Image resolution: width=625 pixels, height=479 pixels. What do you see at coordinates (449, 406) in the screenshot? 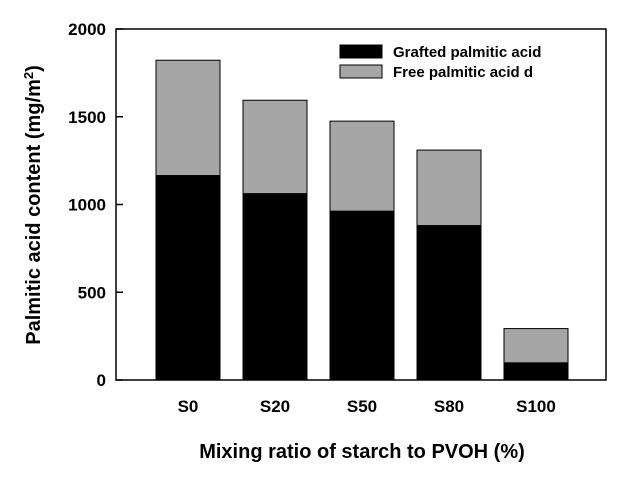
I see `x-tick-label: S80` at bounding box center [449, 406].